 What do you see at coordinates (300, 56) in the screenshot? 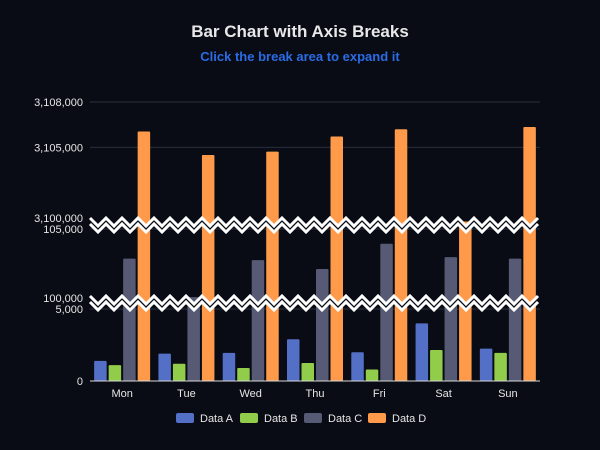
I see `chart-subtitle: Click the break area to expand it` at bounding box center [300, 56].